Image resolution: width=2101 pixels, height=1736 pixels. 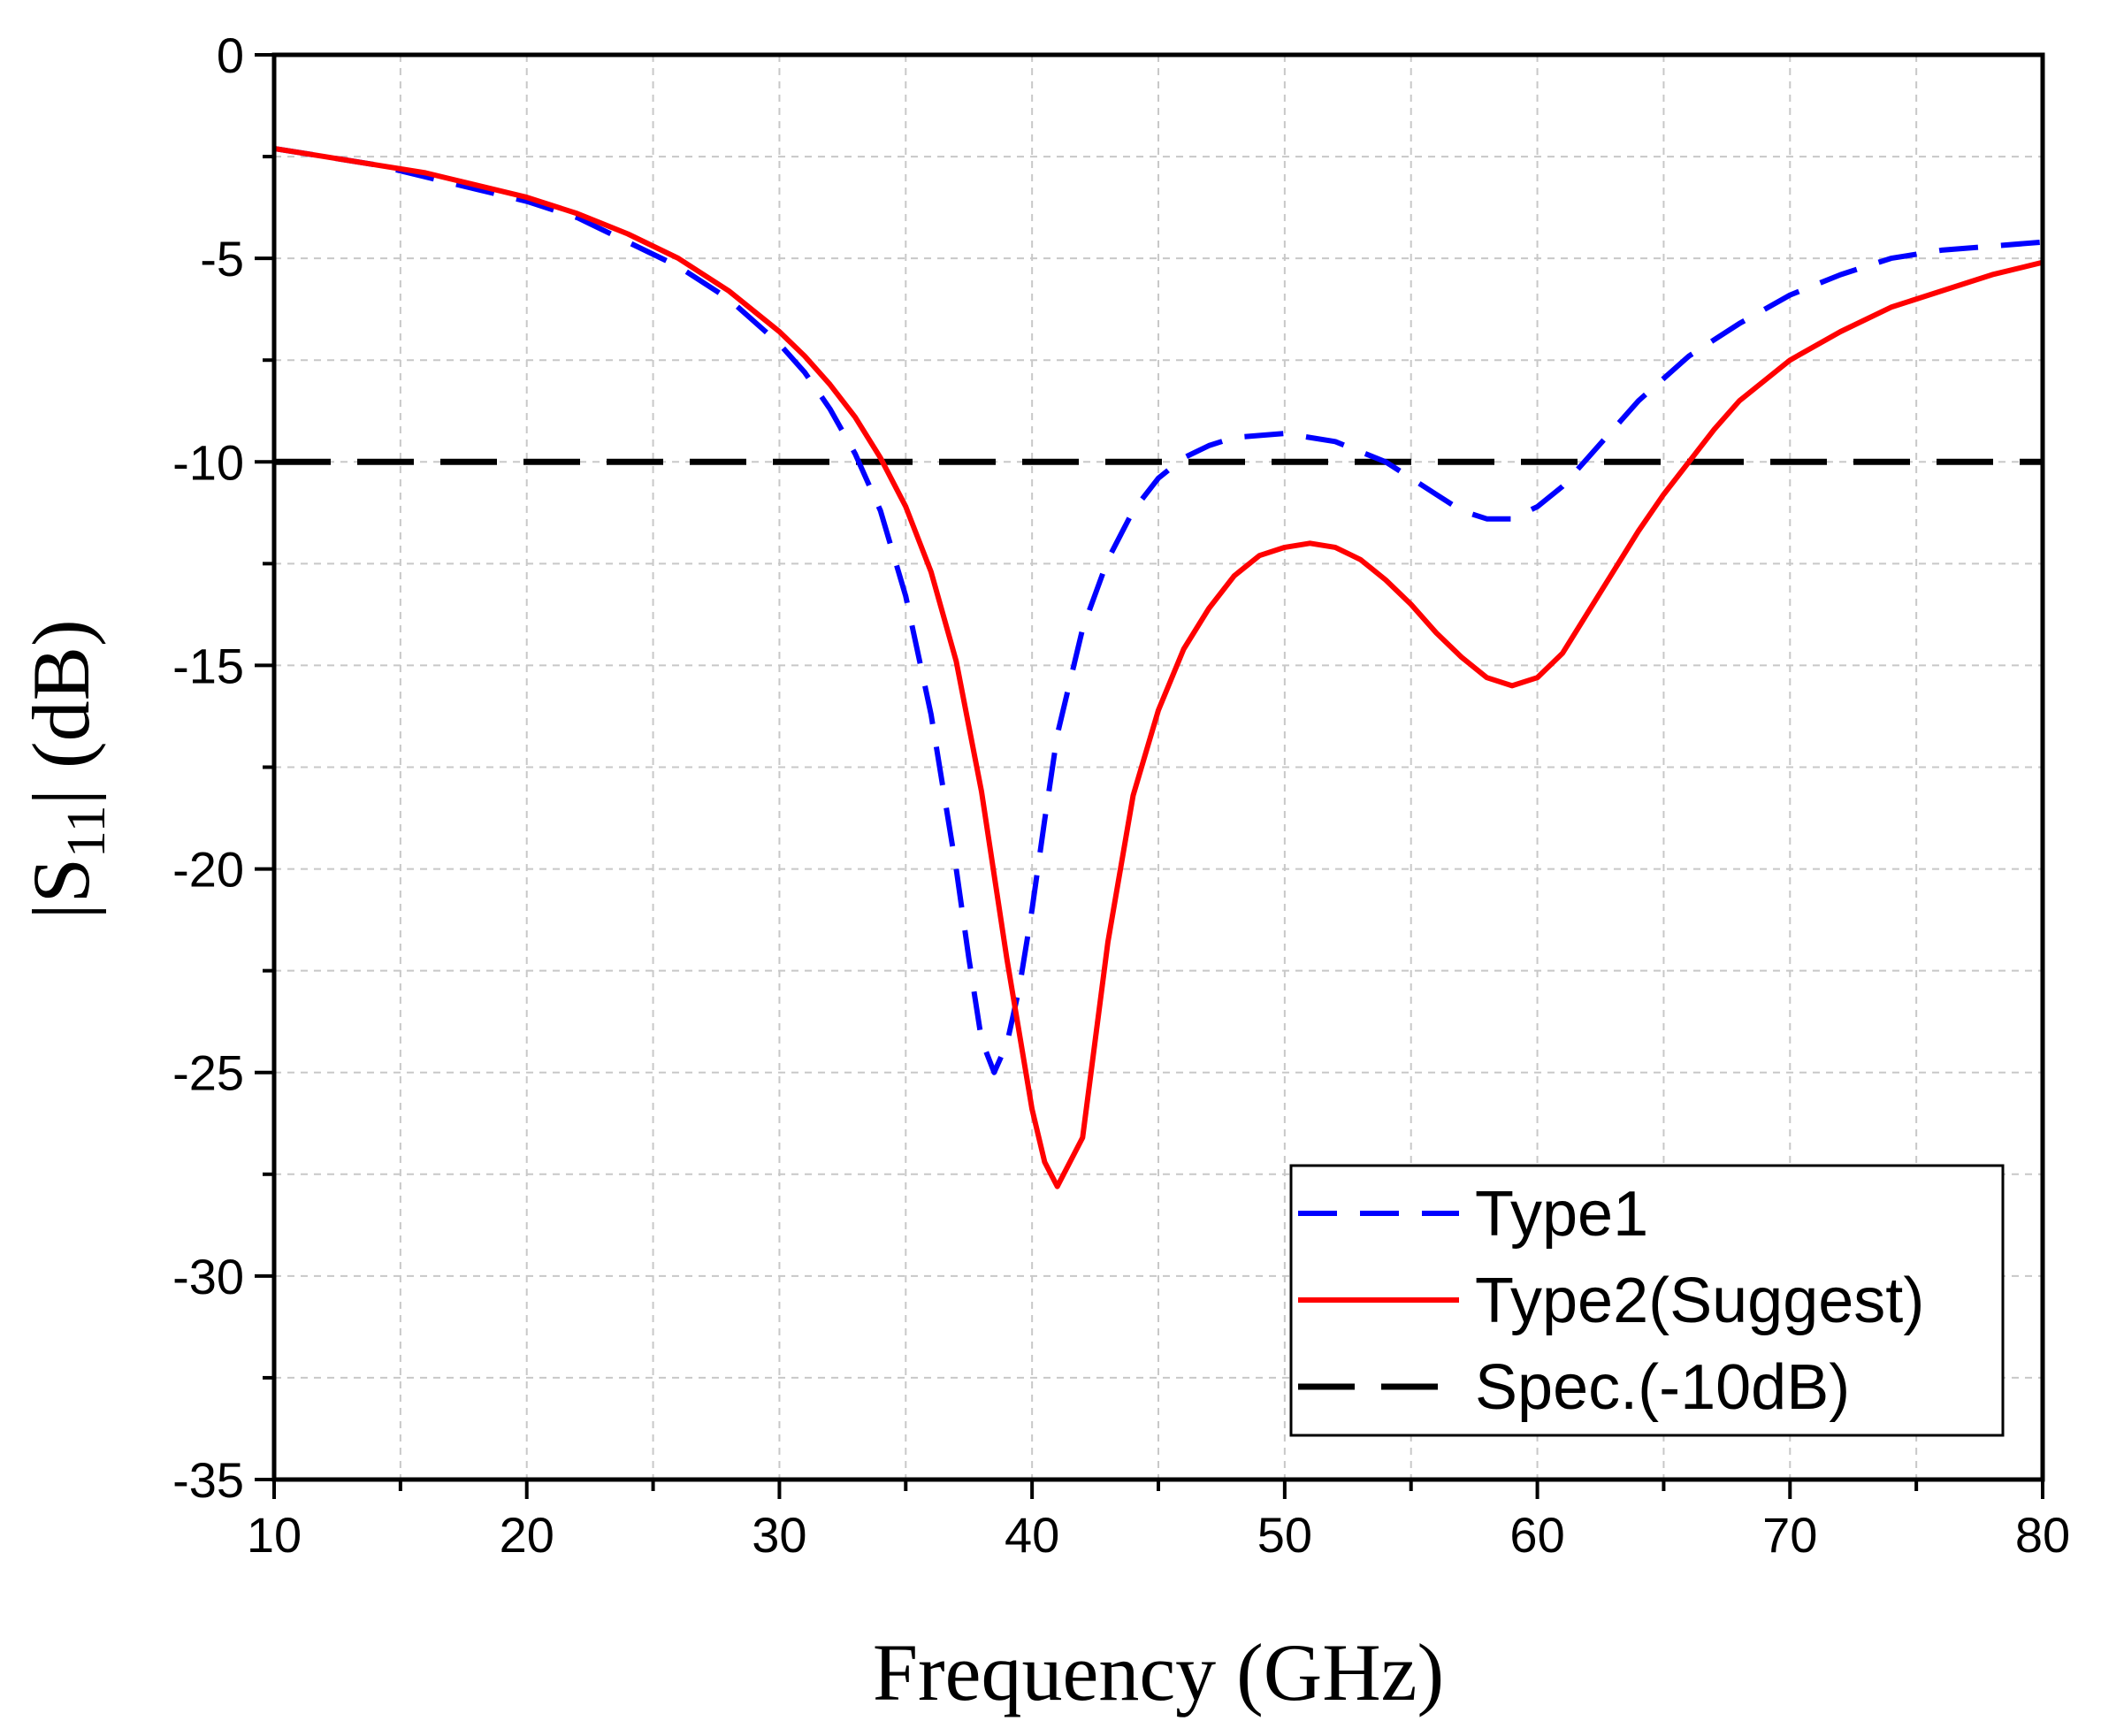 I want to click on x-tick-label: 30, so click(x=779, y=1535).